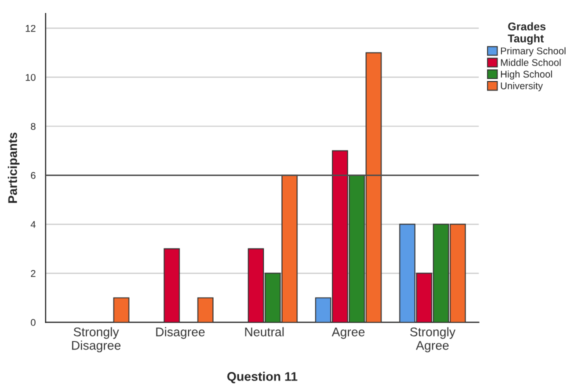 Image resolution: width=570 pixels, height=386 pixels. What do you see at coordinates (348, 333) in the screenshot?
I see `x-tick-label: Agree` at bounding box center [348, 333].